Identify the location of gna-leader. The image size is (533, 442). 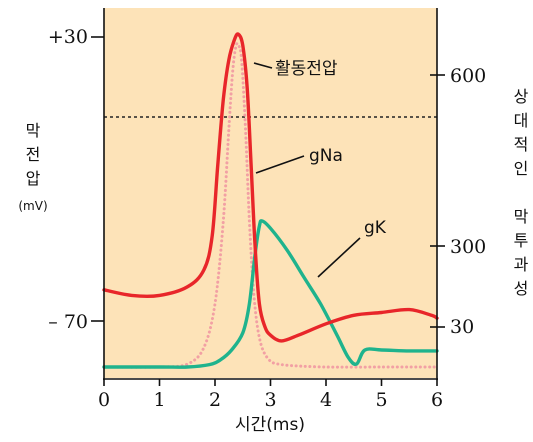
(280, 164).